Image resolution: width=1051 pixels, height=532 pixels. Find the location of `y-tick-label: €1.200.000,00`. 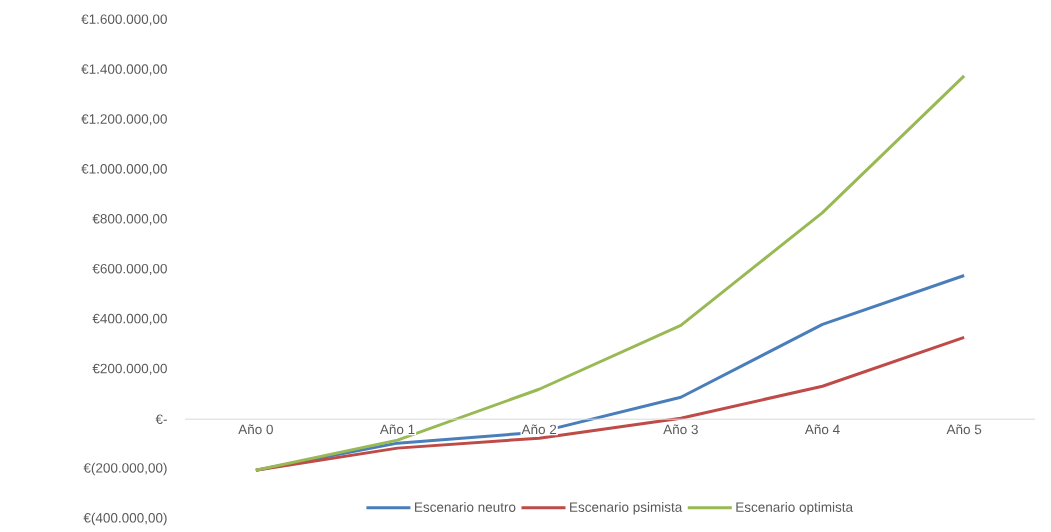

y-tick-label: €1.200.000,00 is located at coordinates (124, 120).